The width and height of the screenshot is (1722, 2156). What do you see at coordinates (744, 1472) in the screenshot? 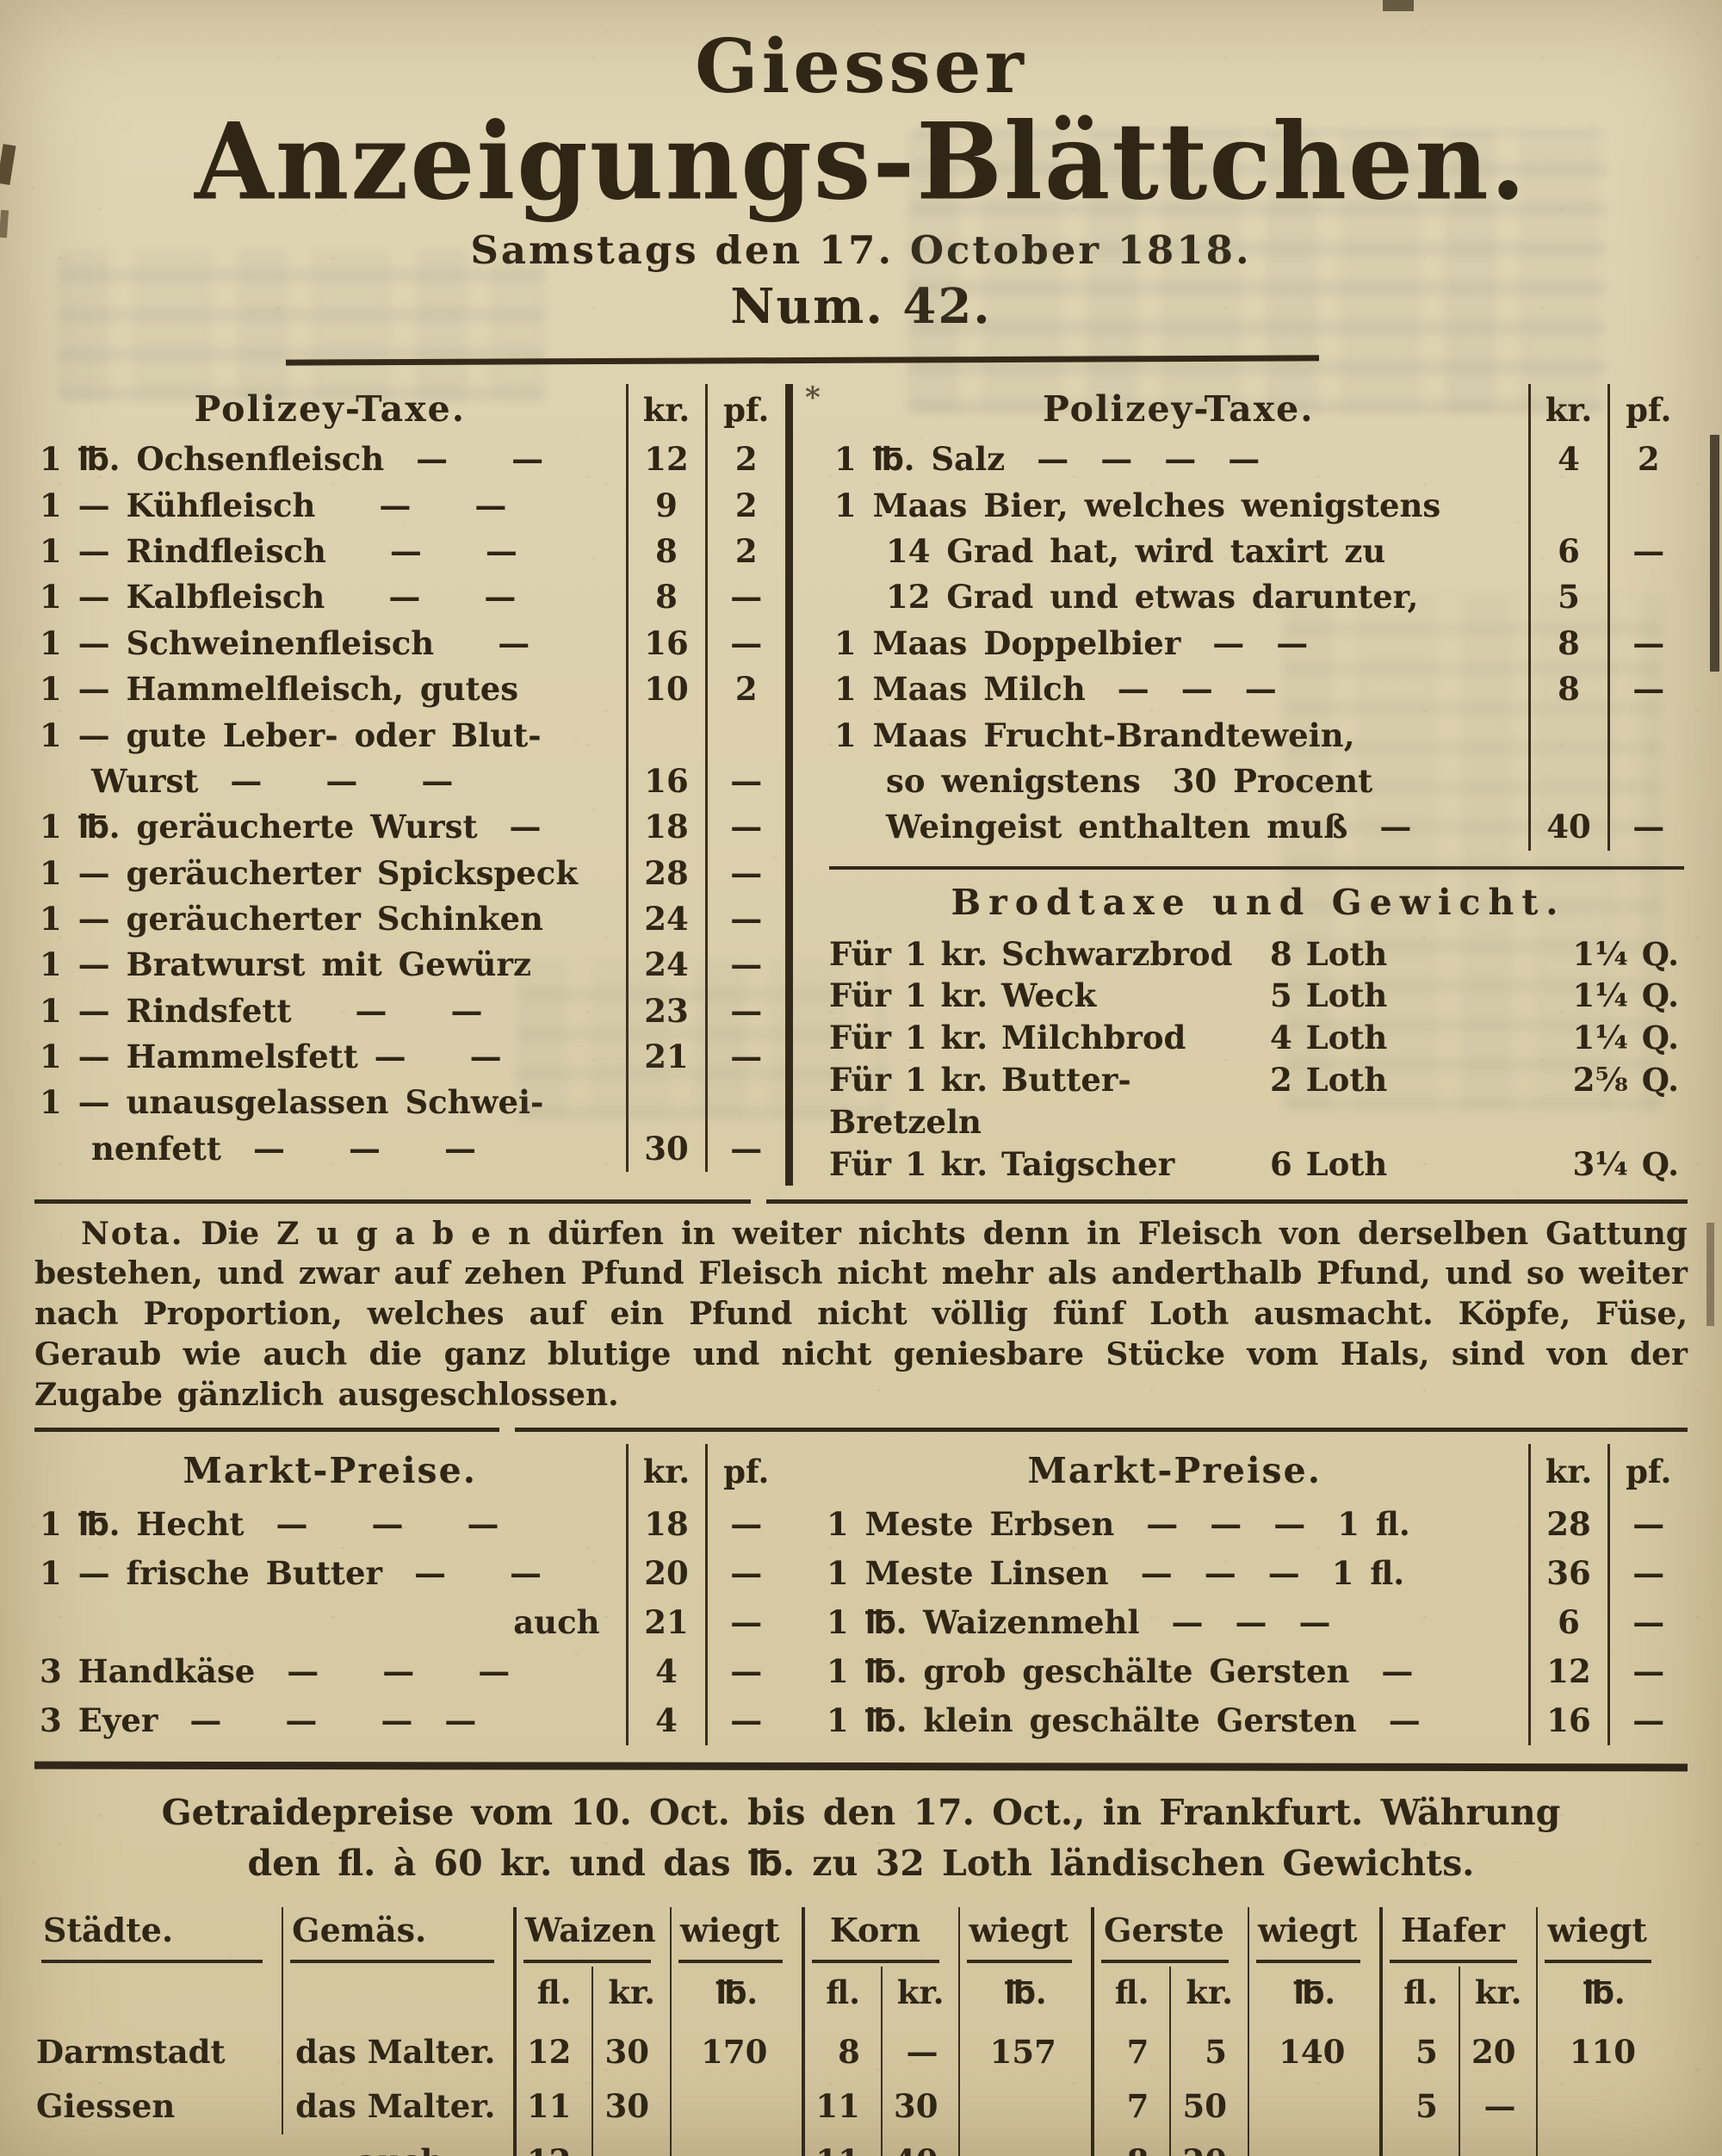
I see `column-header-pfennig: pf.` at bounding box center [744, 1472].